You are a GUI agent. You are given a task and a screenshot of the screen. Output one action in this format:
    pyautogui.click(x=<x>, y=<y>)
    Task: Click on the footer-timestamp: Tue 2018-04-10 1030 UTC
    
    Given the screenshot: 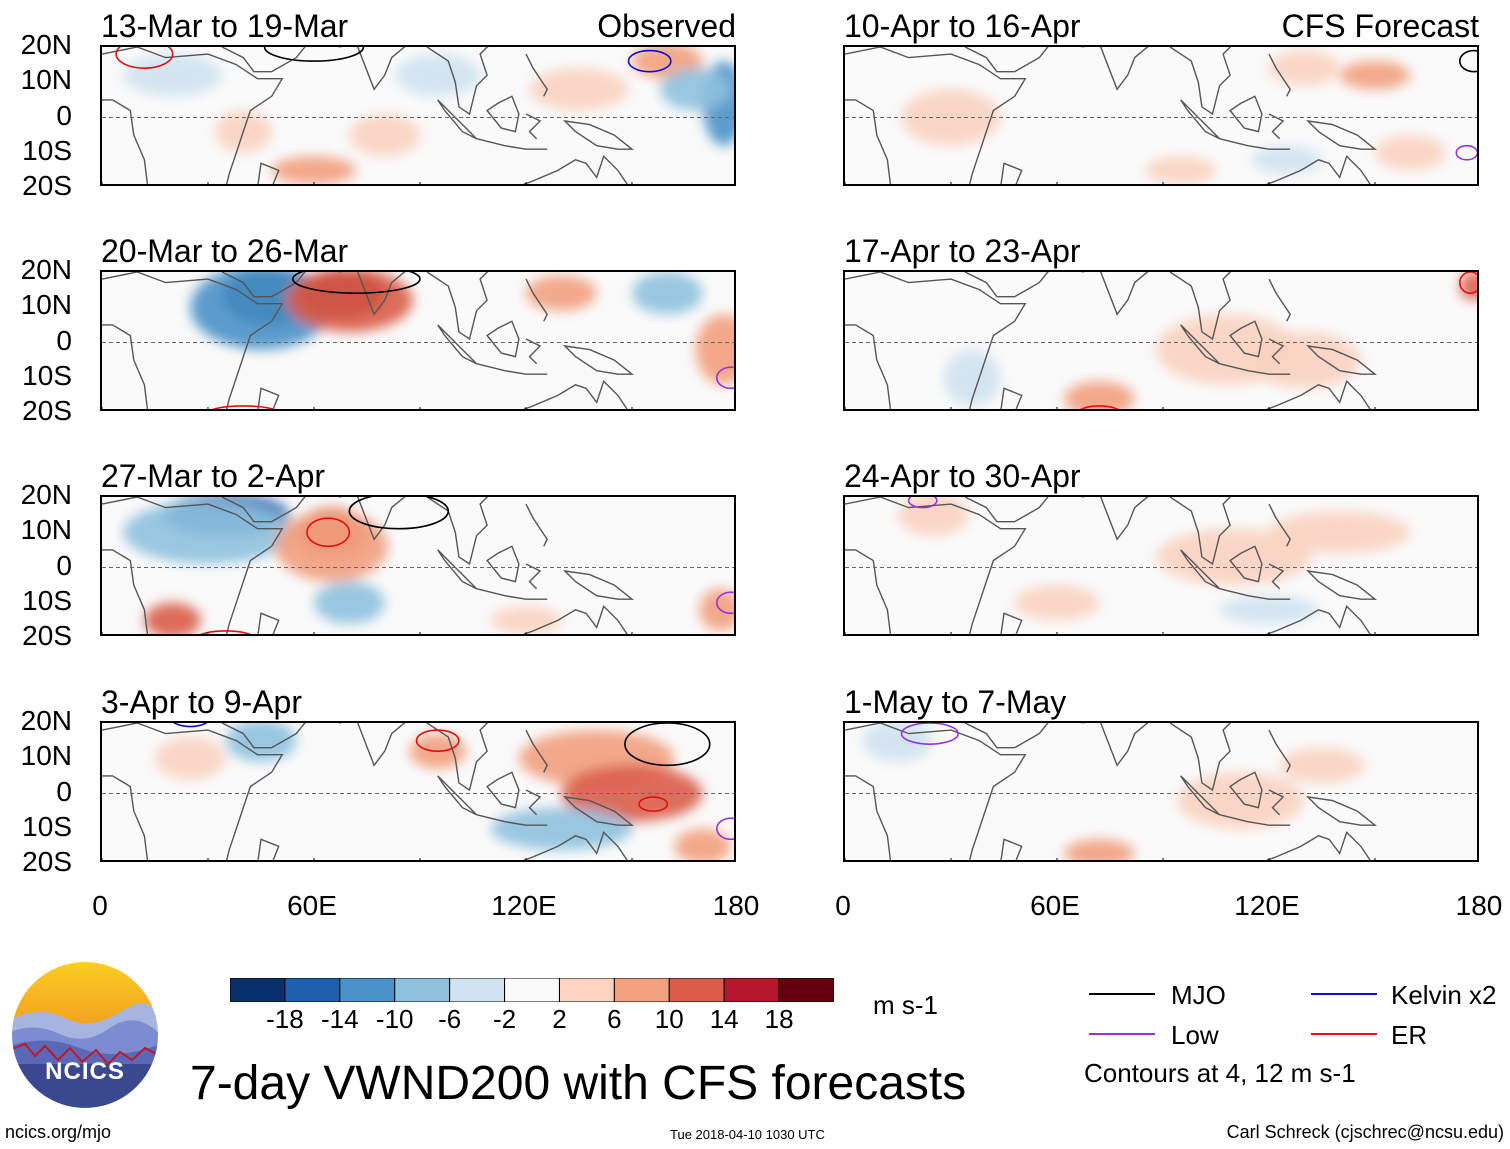 What is the action you would take?
    pyautogui.click(x=747, y=1134)
    